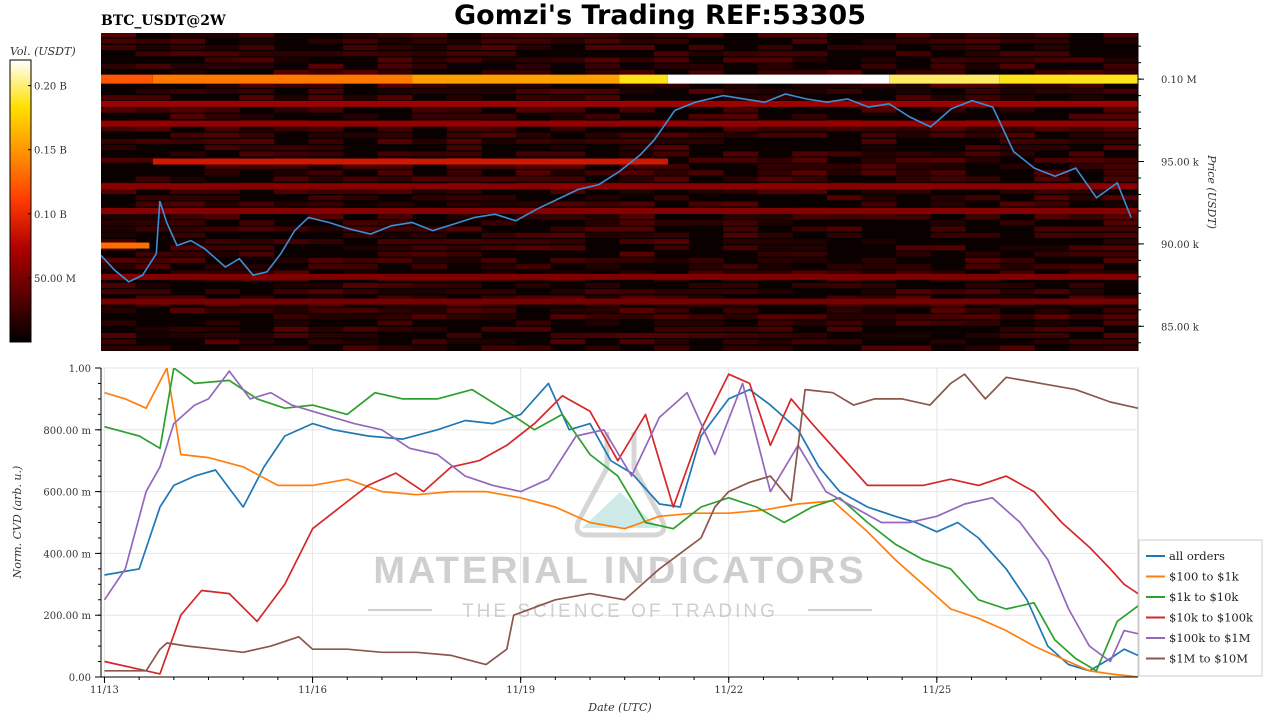 Image resolution: width=1280 pixels, height=720 pixels. What do you see at coordinates (520, 690) in the screenshot?
I see `date-tick-label: 11/19` at bounding box center [520, 690].